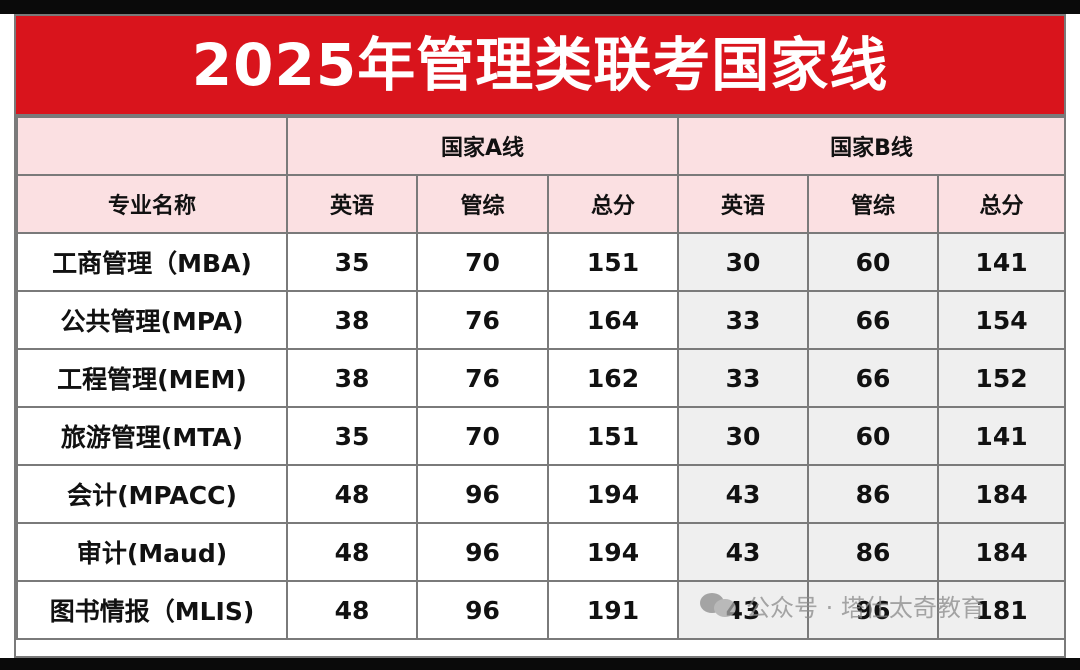 This screenshot has width=1080, height=670. I want to click on major-name: 图书情报（MLIS), so click(152, 610).